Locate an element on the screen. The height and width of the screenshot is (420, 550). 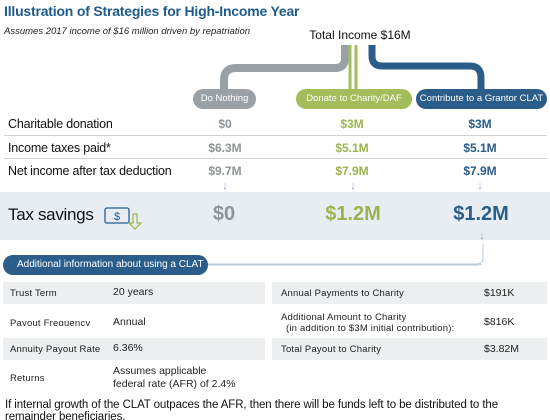
value-do-nothing: $6.3M is located at coordinates (225, 148).